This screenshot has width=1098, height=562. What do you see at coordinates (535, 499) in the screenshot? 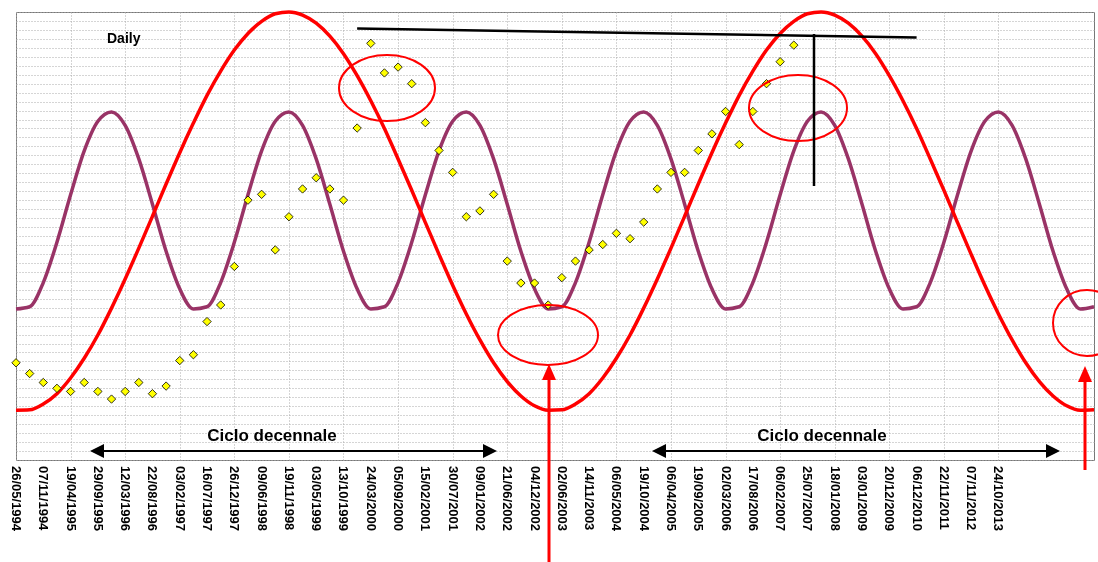
I see `x-tick-label: 04/12/2002` at bounding box center [535, 499].